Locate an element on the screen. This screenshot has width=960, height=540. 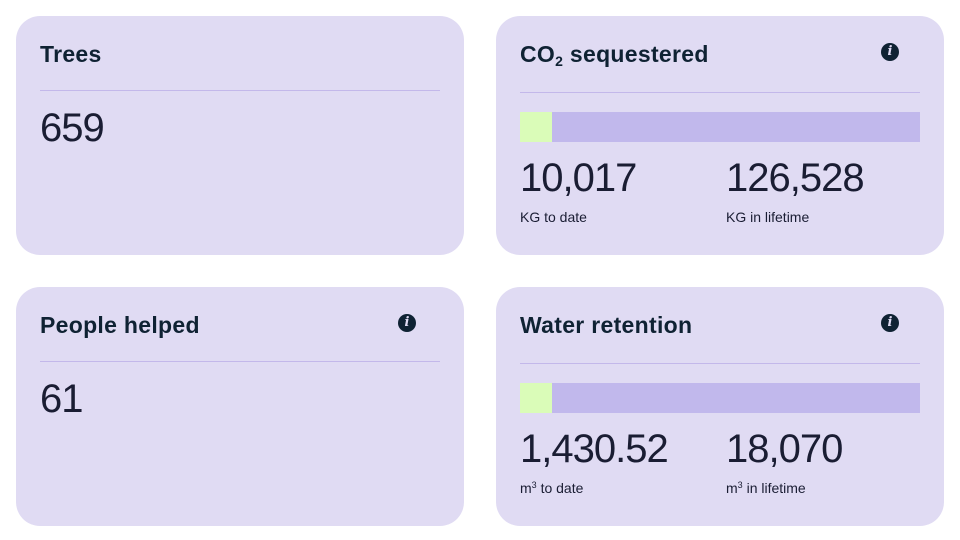
water-to-date-value: 1,430.52 is located at coordinates (594, 449).